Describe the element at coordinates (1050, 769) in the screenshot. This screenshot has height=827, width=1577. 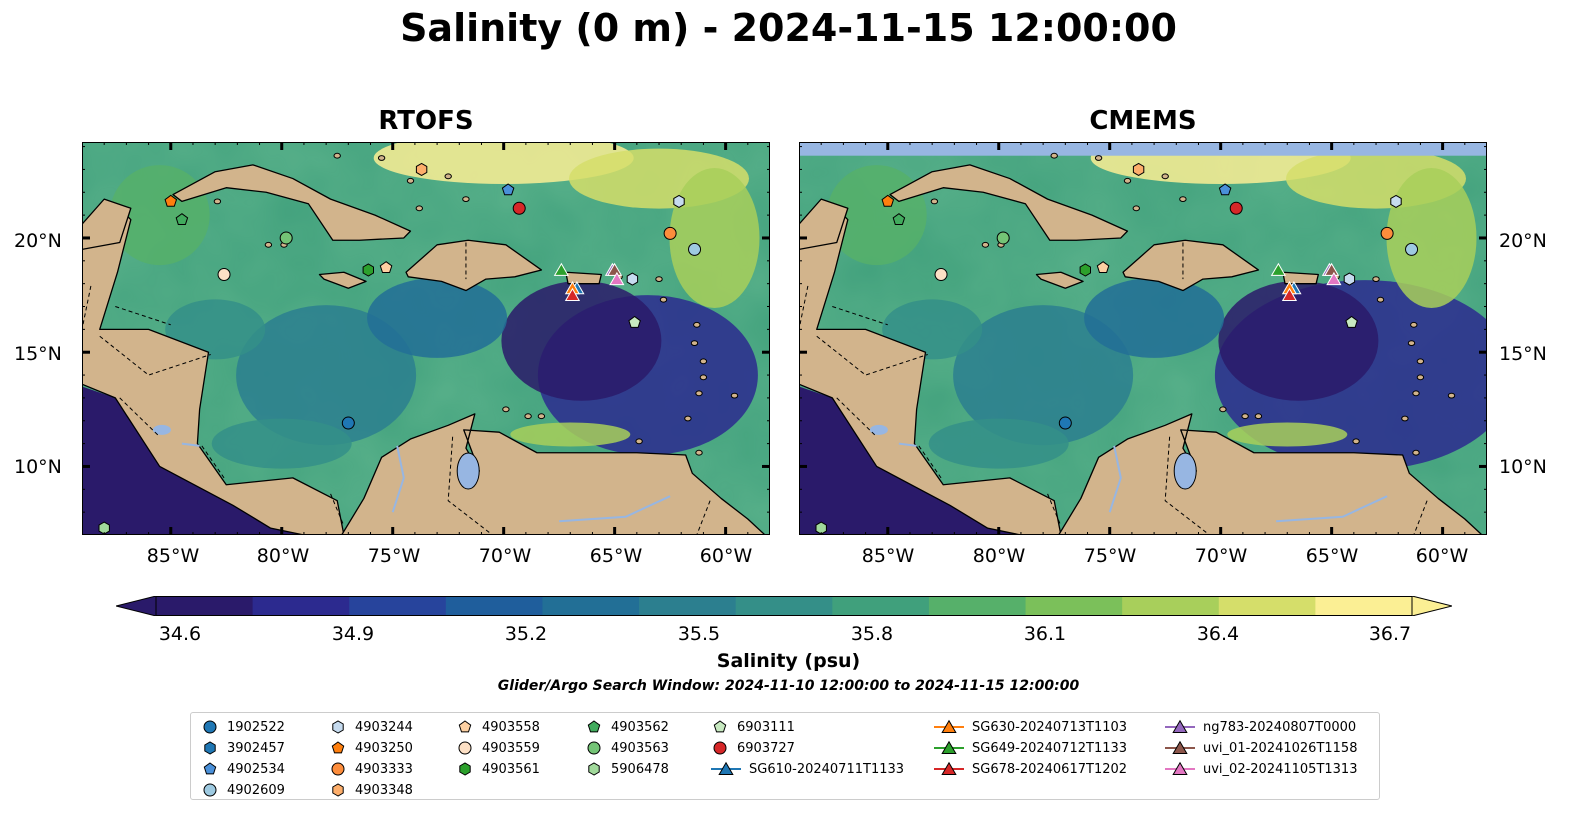
I see `legend-label: SG678-20240617T1202` at that location.